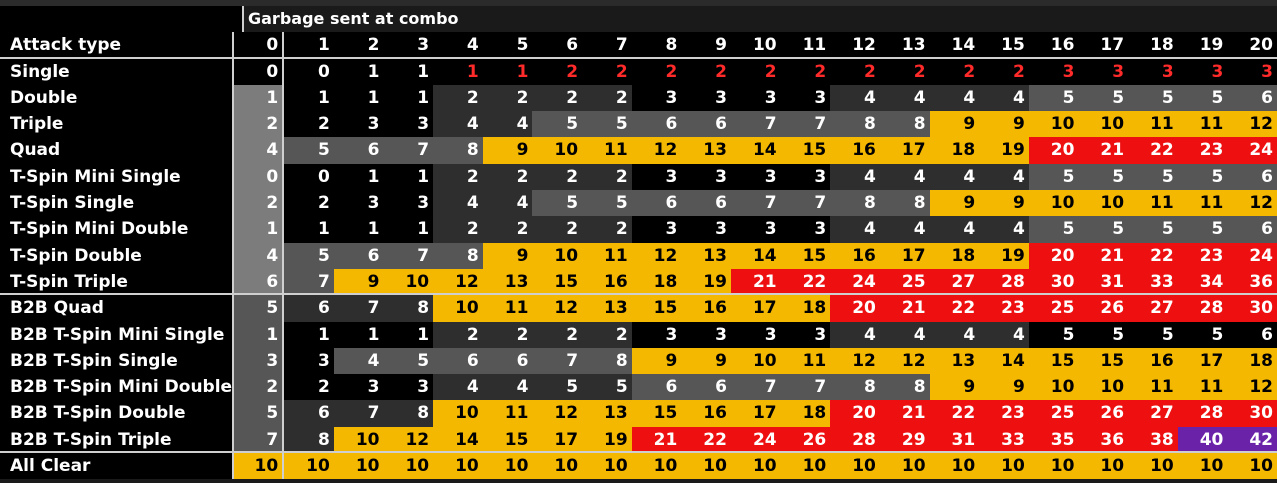  Describe the element at coordinates (408, 44) in the screenshot. I see `combo-header-3: 3` at that location.